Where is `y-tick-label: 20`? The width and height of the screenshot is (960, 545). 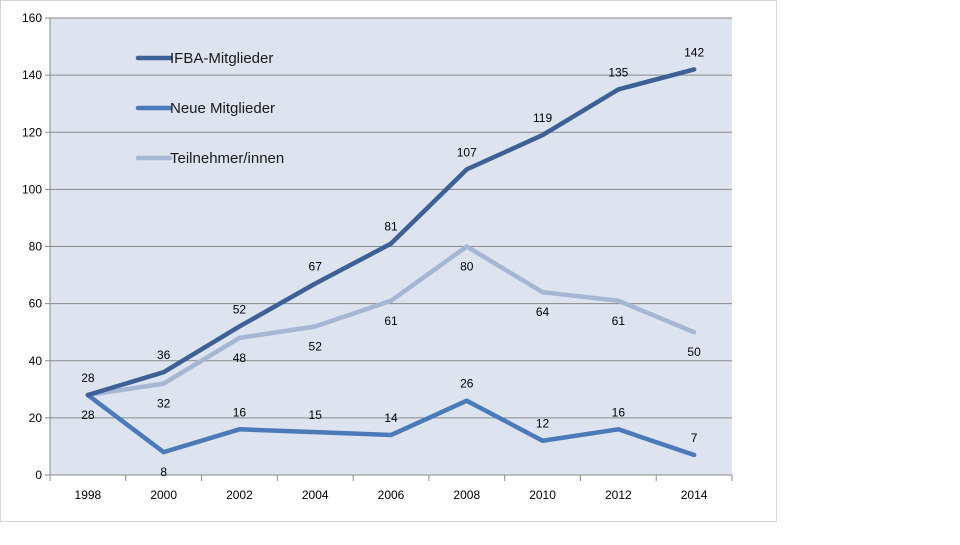 y-tick-label: 20 is located at coordinates (36, 418).